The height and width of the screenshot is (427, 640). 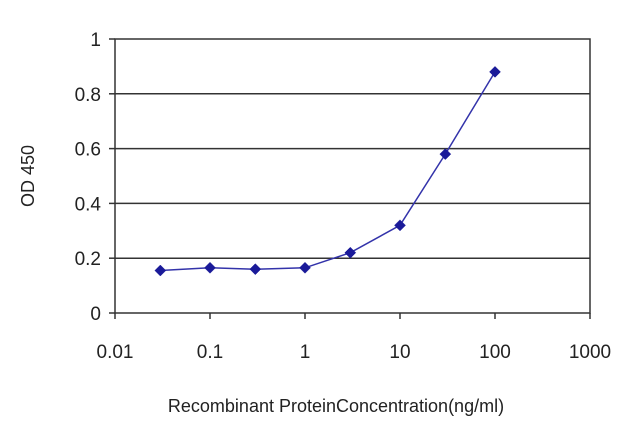 I want to click on x-tick-label: 0.01, so click(x=115, y=352).